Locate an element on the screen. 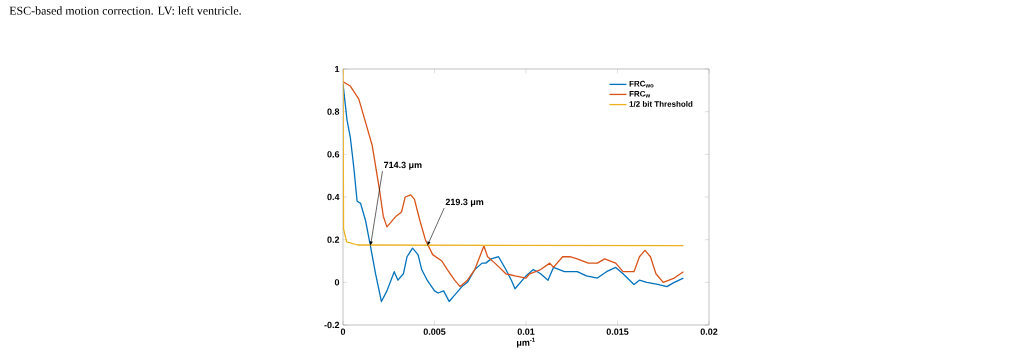 This screenshot has width=1022, height=364. y-tick-label: 0.2 is located at coordinates (333, 239).